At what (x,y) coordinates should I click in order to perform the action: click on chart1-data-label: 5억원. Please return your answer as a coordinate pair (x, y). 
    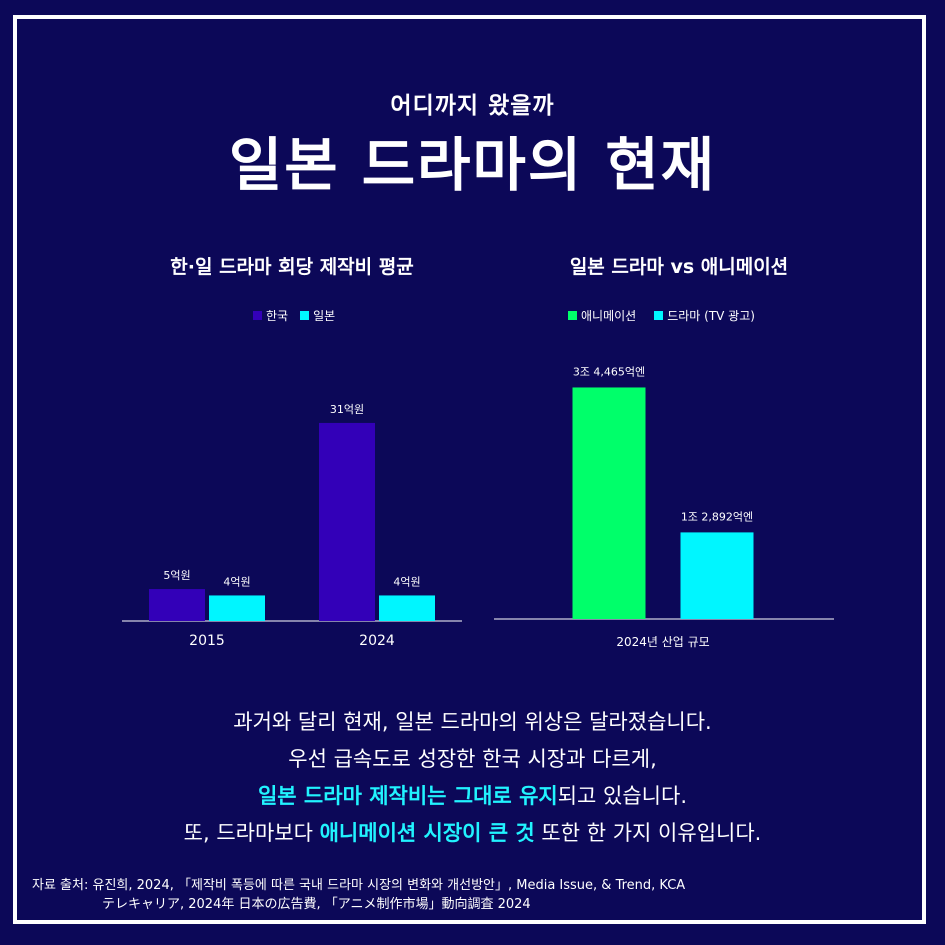
    Looking at the image, I should click on (176, 575).